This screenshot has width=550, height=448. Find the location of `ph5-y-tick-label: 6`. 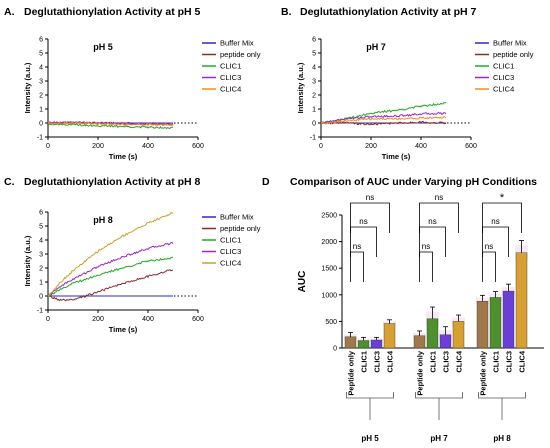

ph5-y-tick-label: 6 is located at coordinates (41, 40).